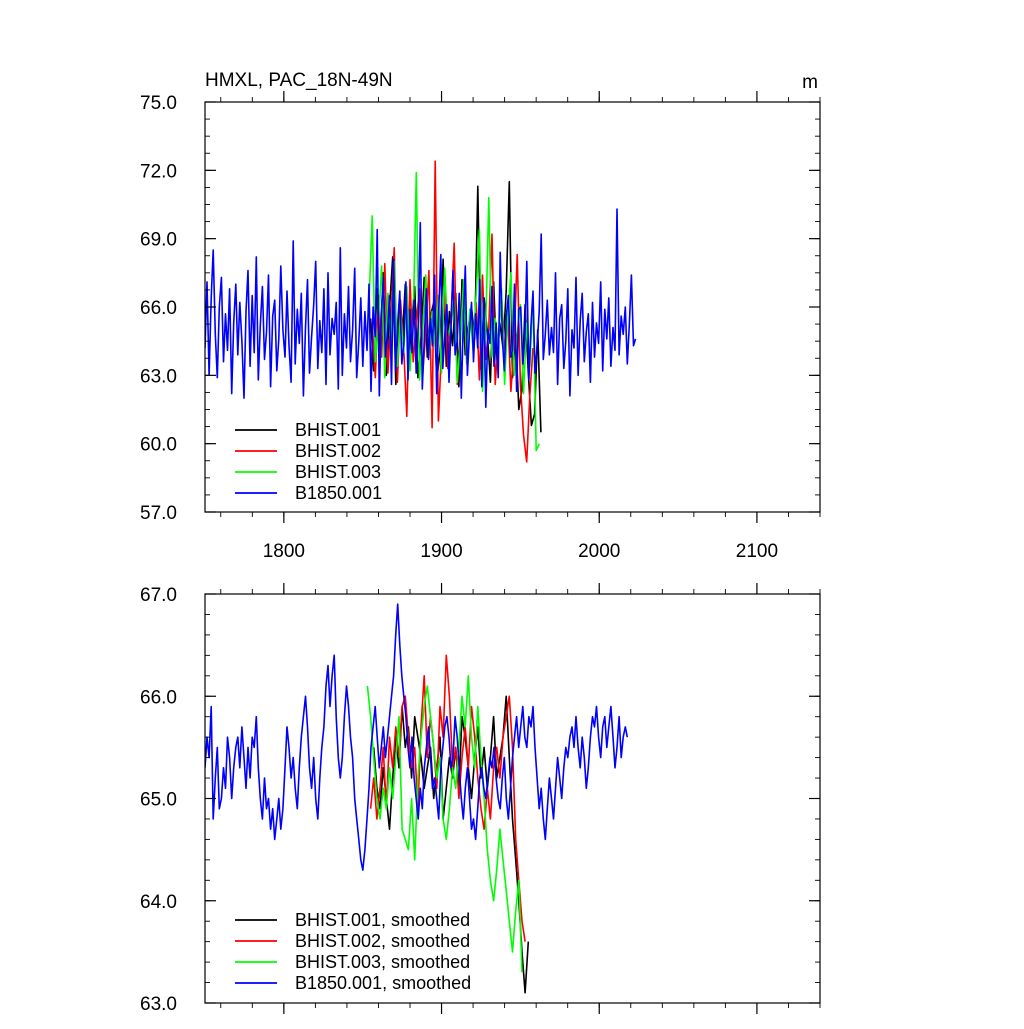 Image resolution: width=1024 pixels, height=1029 pixels. I want to click on legend-label: B1850.001, smoothed, so click(383, 983).